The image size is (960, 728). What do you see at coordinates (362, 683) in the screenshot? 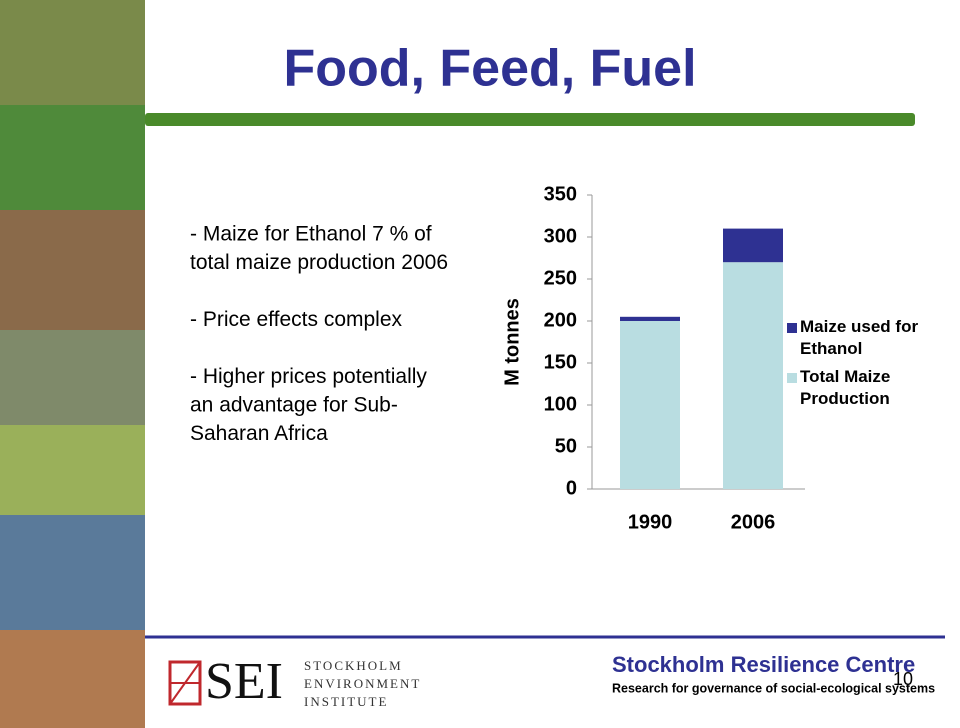
I see `logo-line: ENVIRONMENT` at bounding box center [362, 683].